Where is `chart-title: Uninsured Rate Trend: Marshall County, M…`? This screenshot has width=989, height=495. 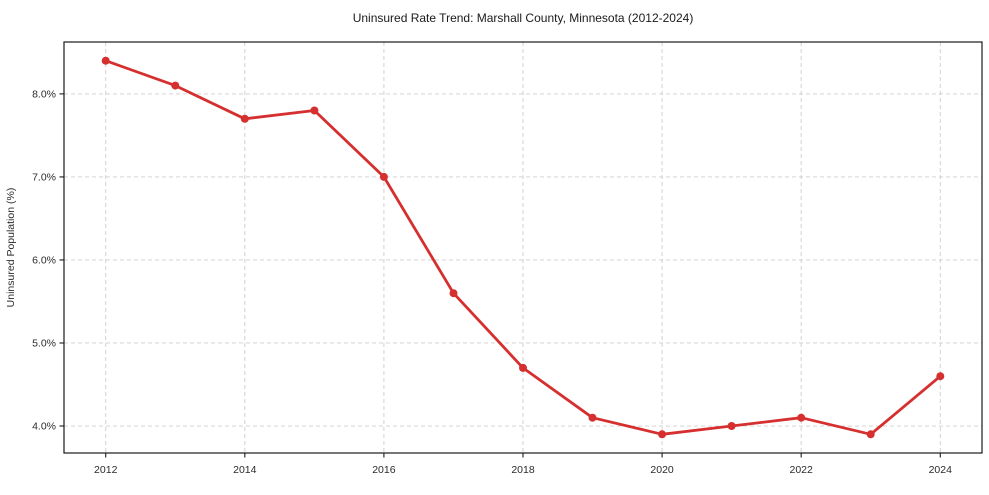 chart-title: Uninsured Rate Trend: Marshall County, M… is located at coordinates (523, 18).